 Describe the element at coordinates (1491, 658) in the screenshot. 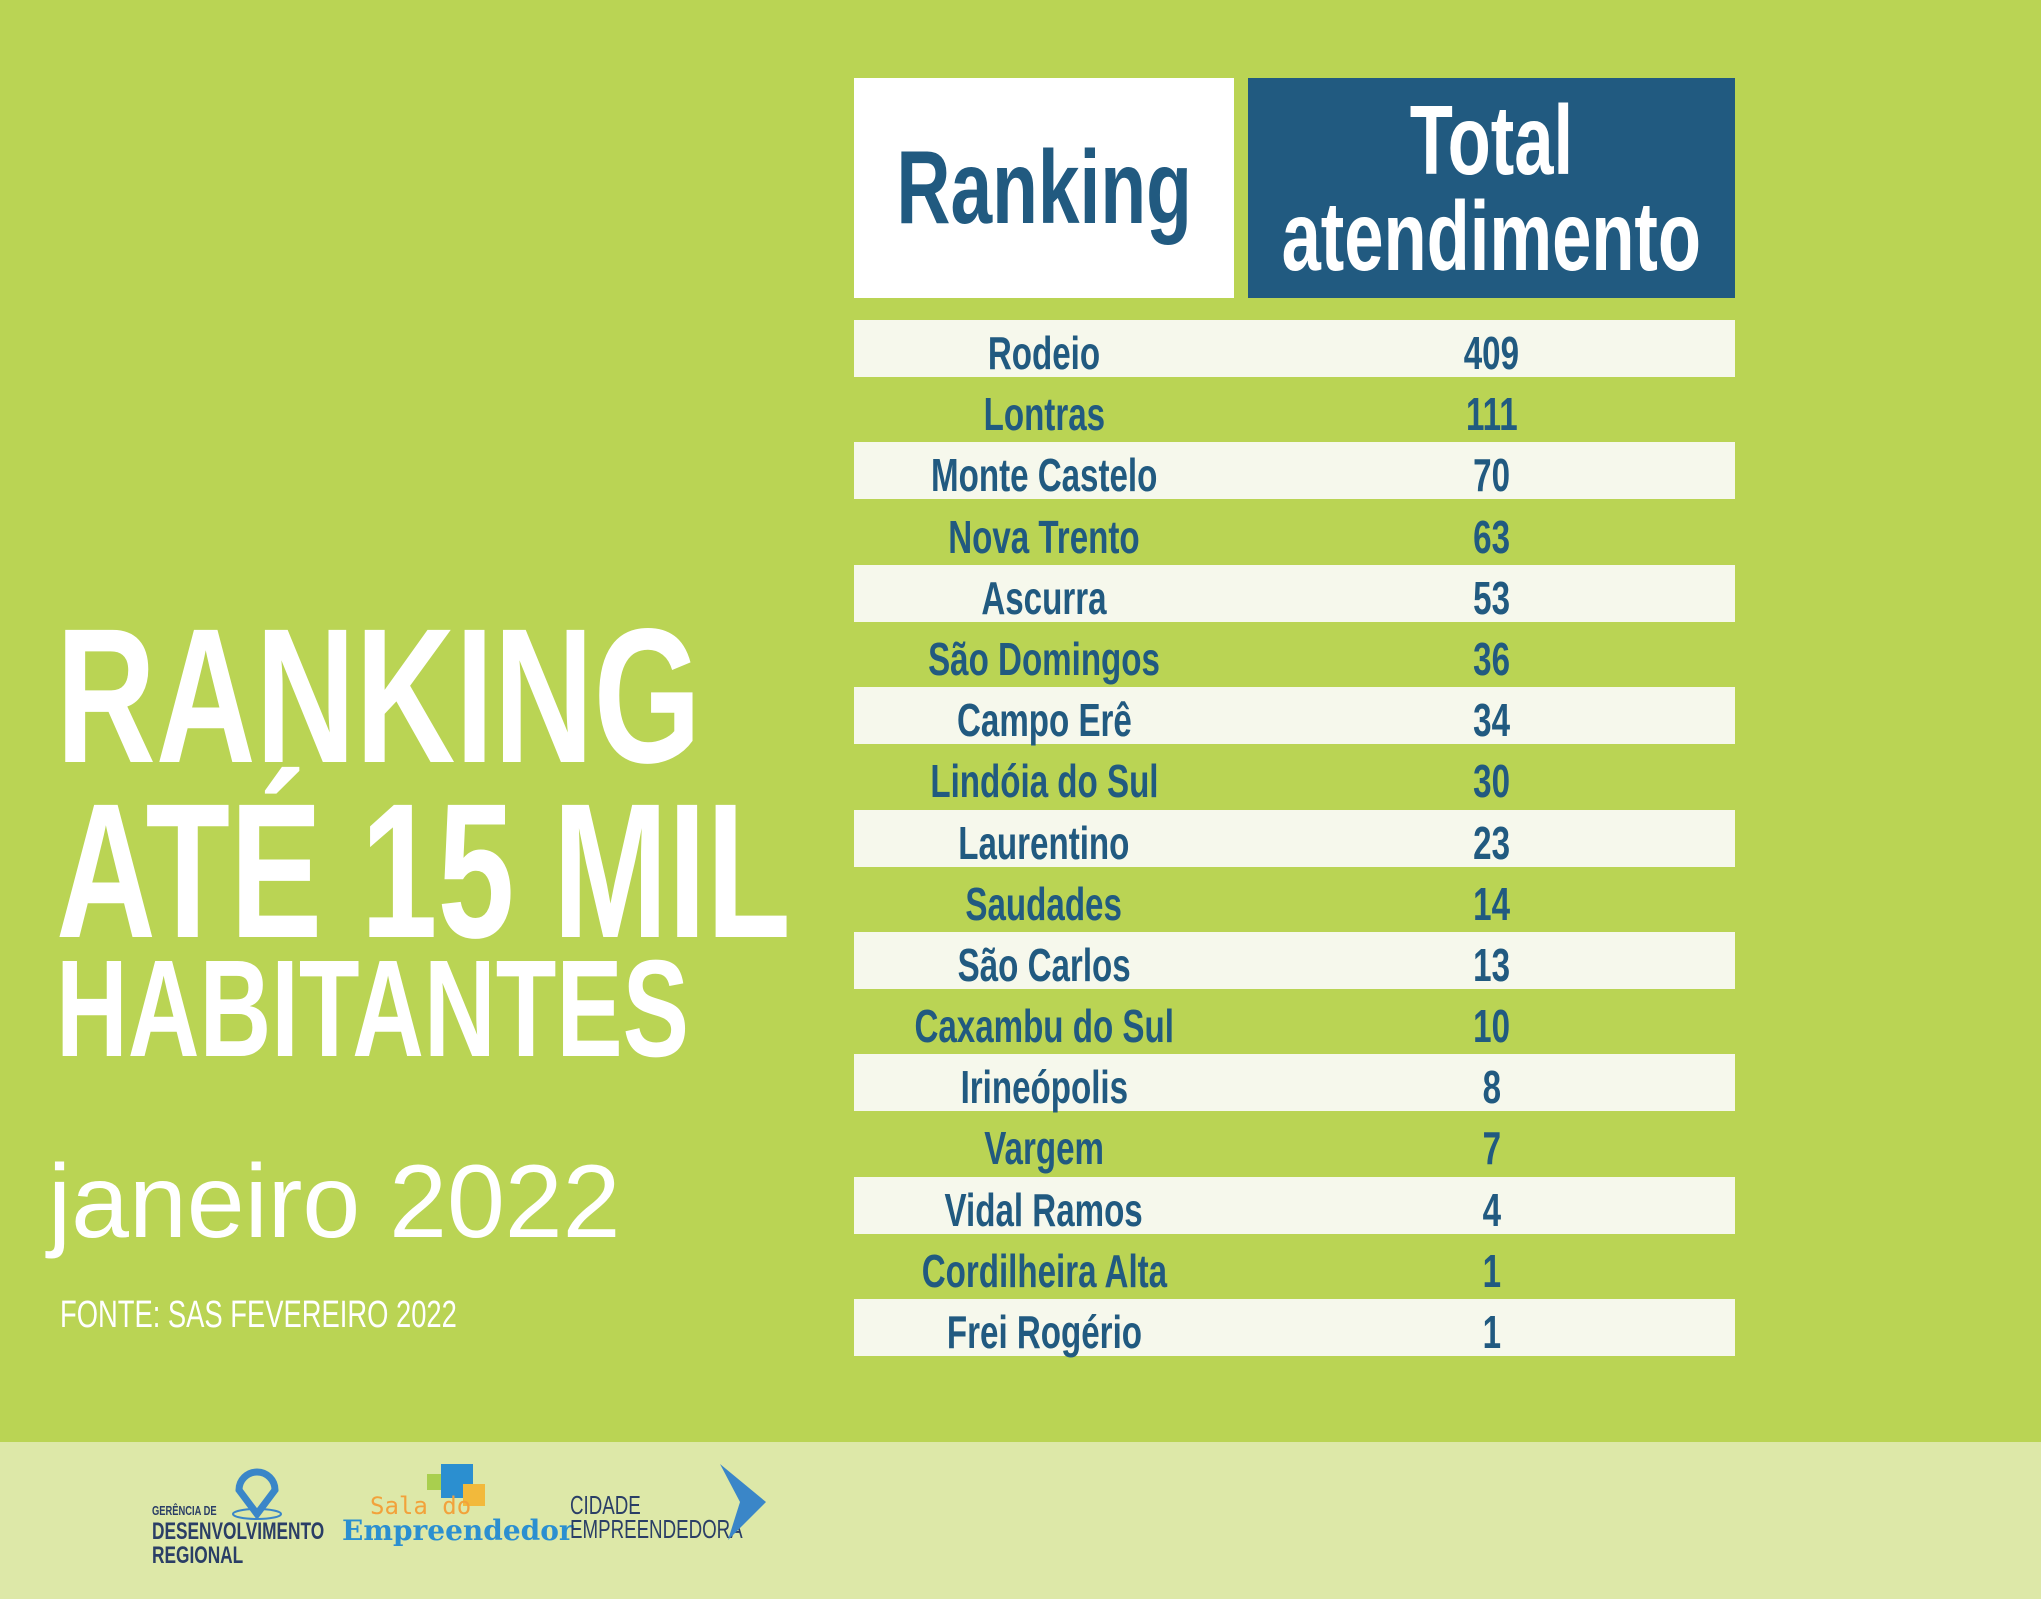

I see `attendance-total: 36` at that location.